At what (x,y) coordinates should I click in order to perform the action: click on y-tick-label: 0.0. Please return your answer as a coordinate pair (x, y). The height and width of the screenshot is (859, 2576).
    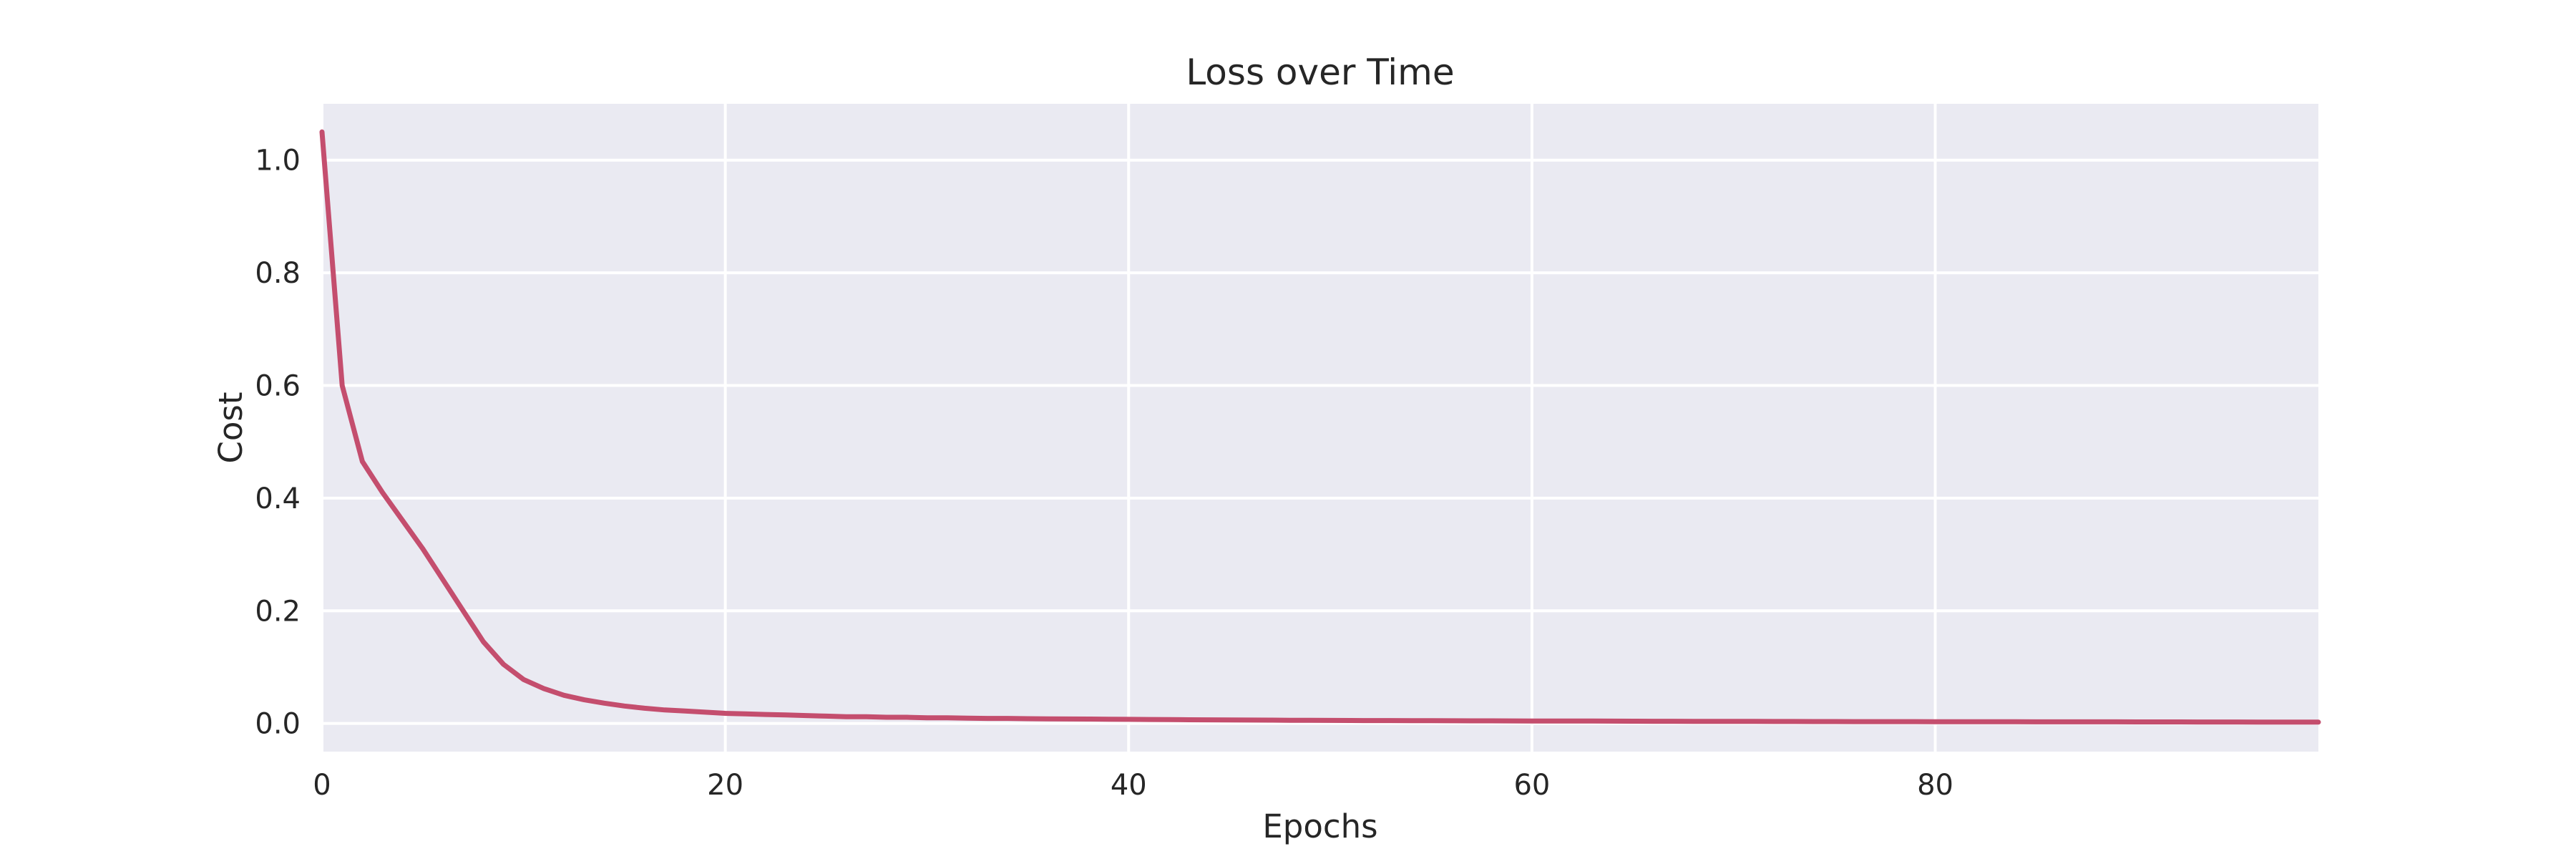
    Looking at the image, I should click on (278, 724).